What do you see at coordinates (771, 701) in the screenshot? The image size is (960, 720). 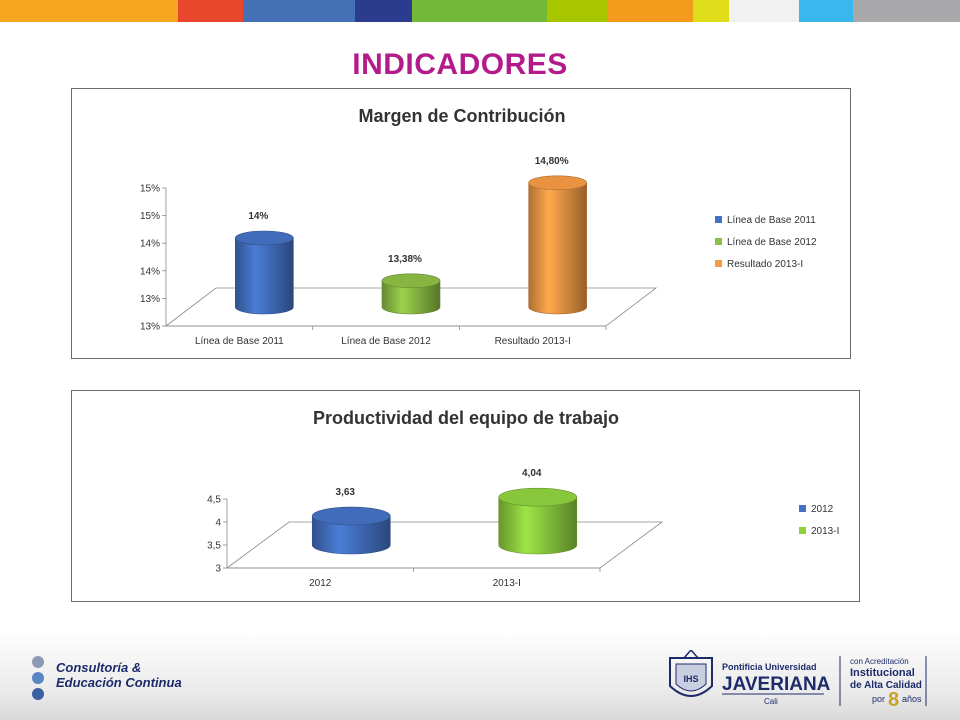 I see `univ-city: Cali` at bounding box center [771, 701].